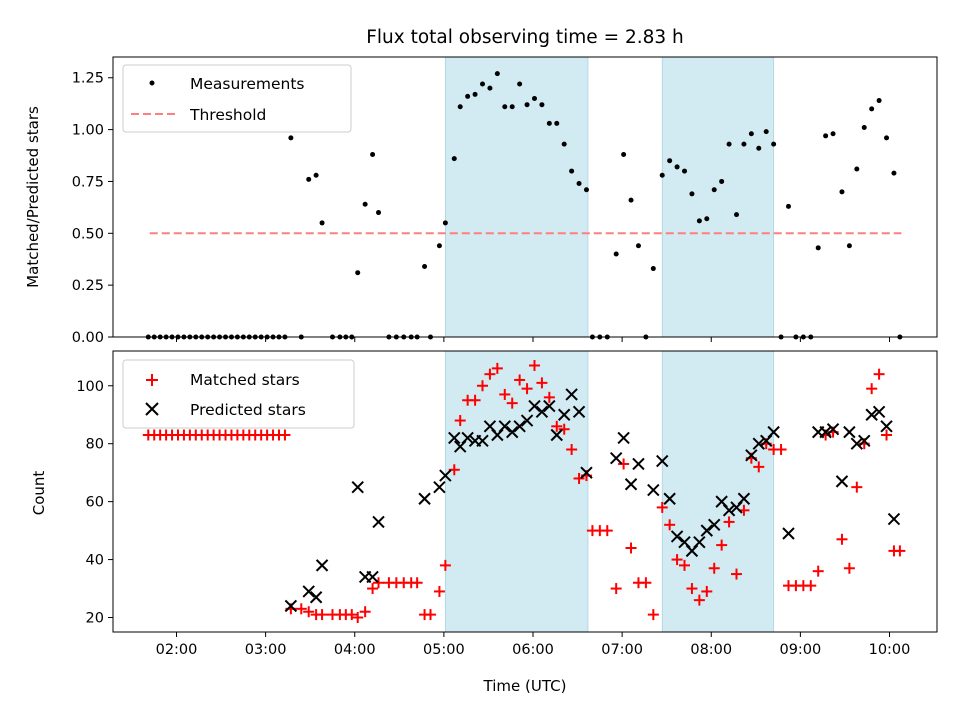  Describe the element at coordinates (800, 650) in the screenshot. I see `x-tick-label: 09:00` at that location.